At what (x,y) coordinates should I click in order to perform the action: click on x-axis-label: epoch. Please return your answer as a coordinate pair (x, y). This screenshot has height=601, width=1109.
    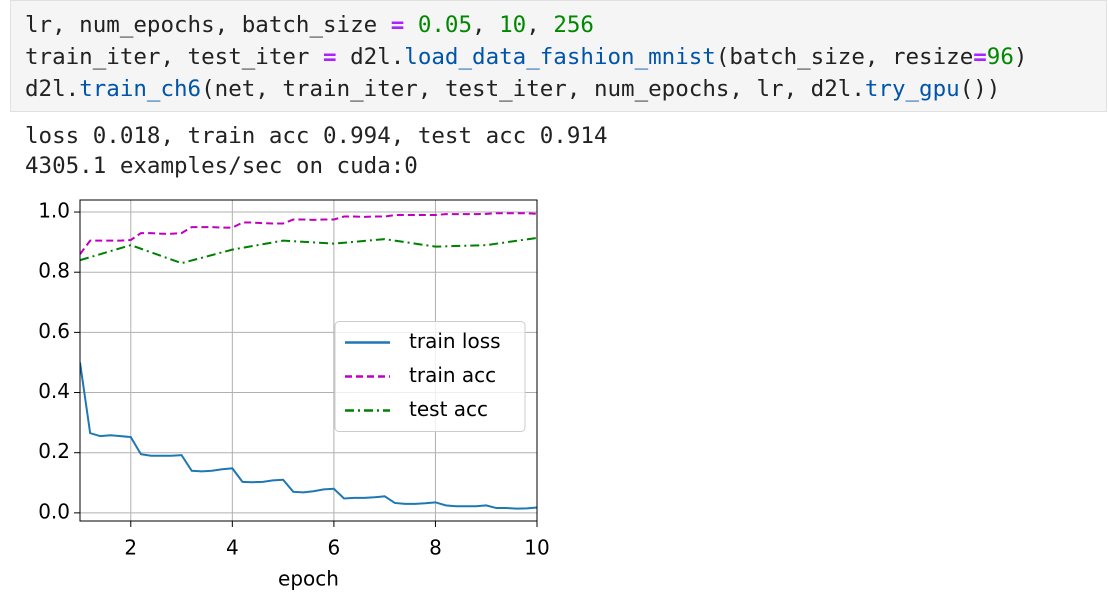
    Looking at the image, I should click on (308, 579).